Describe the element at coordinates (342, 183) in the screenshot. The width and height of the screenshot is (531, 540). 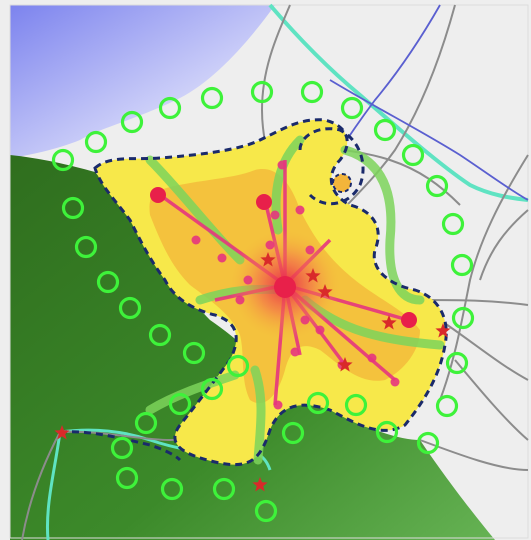
I see `enclave-center` at that location.